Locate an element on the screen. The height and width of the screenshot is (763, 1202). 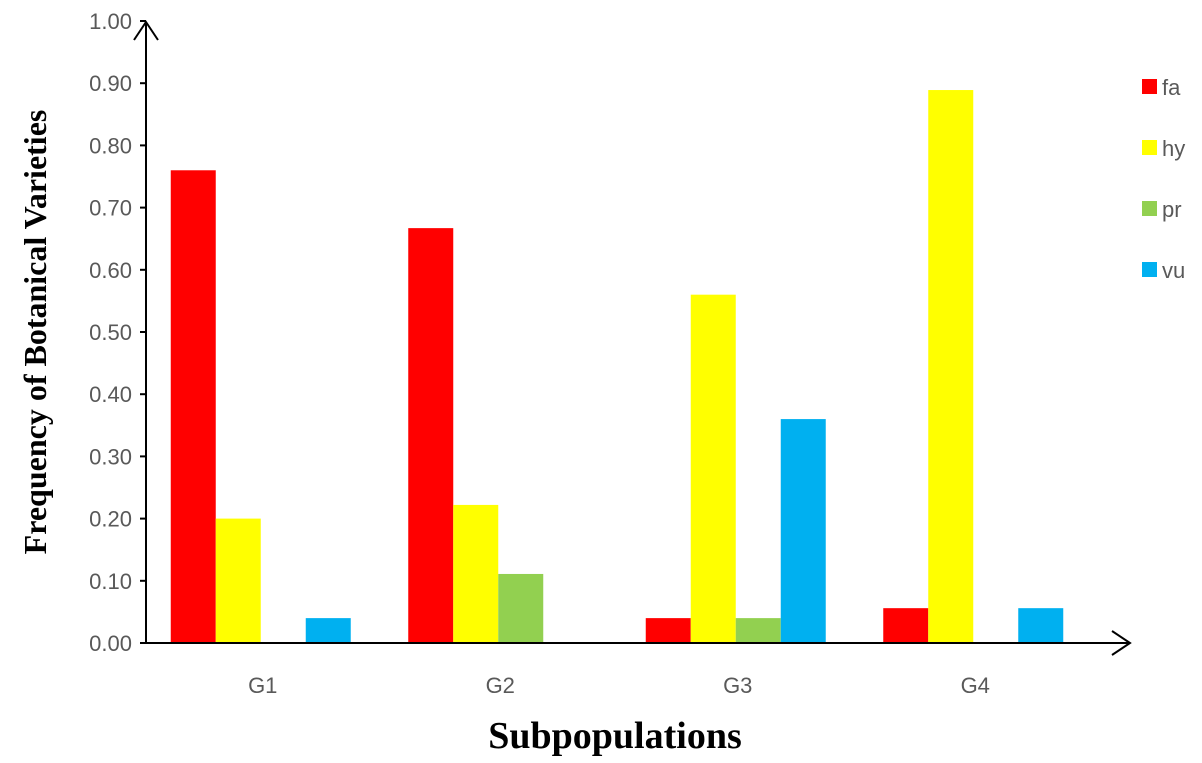
bar-fa-g1 is located at coordinates (193, 406).